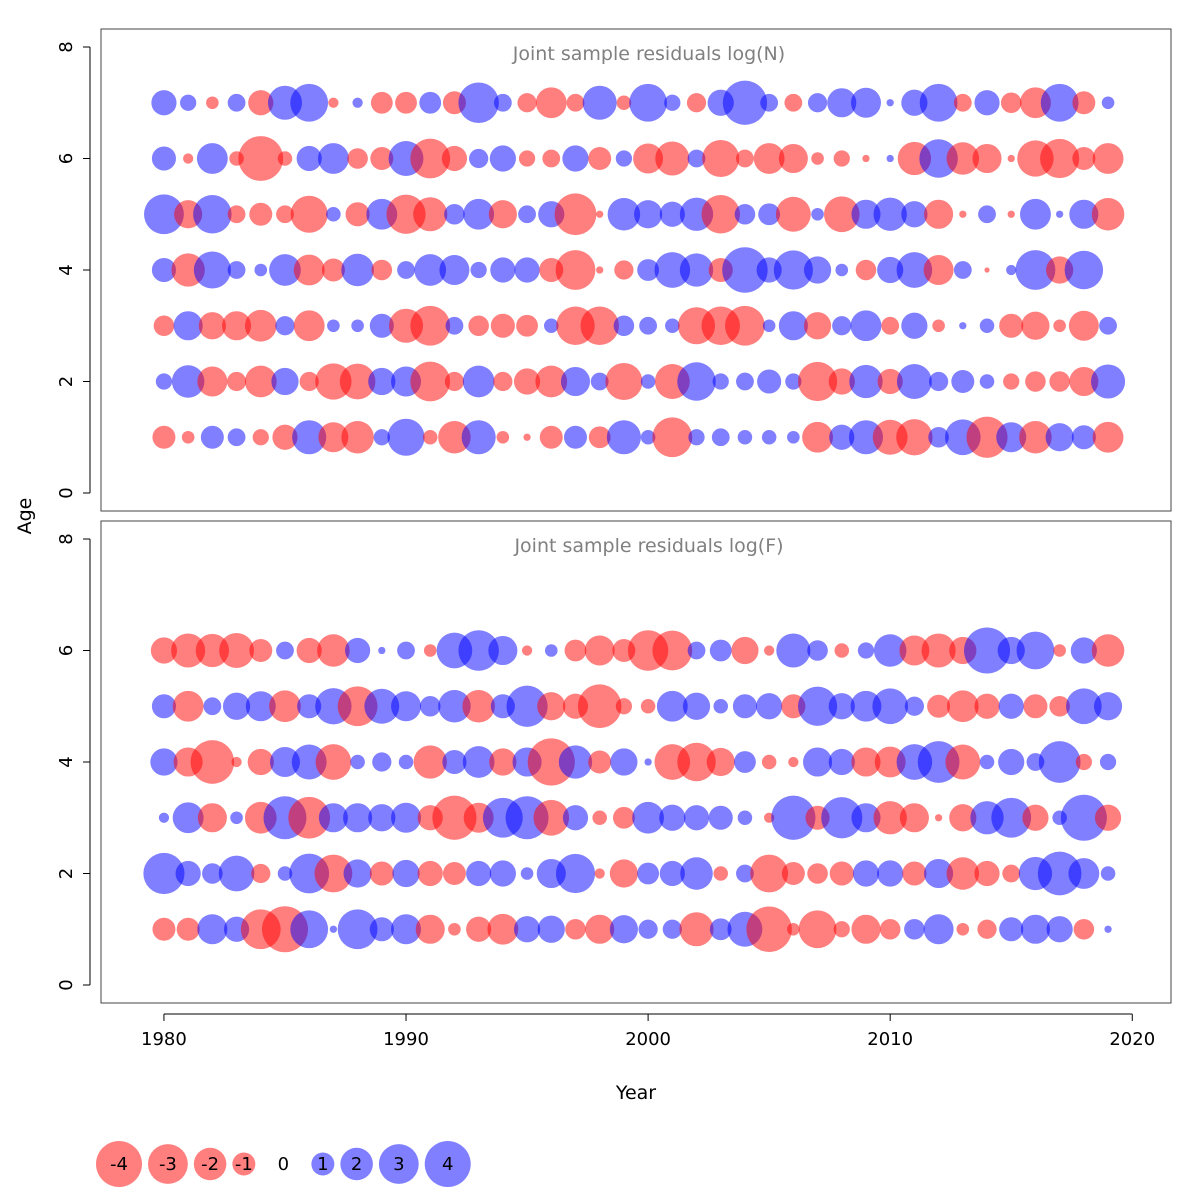 The image size is (1200, 1200). I want to click on x-axis-title: Year, so click(635, 1093).